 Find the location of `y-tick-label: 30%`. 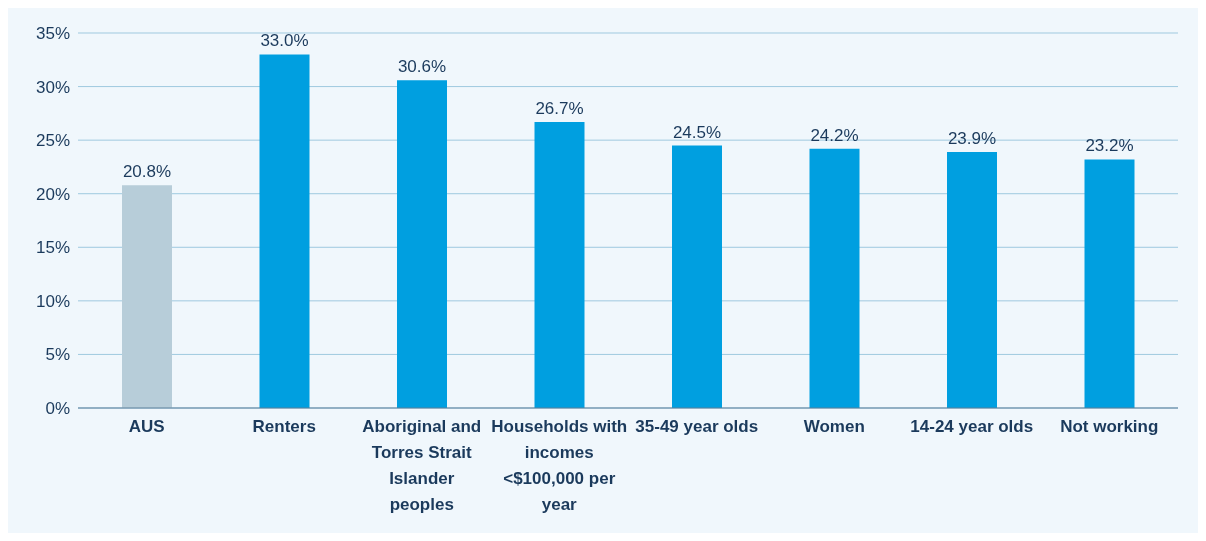

y-tick-label: 30% is located at coordinates (52, 87).